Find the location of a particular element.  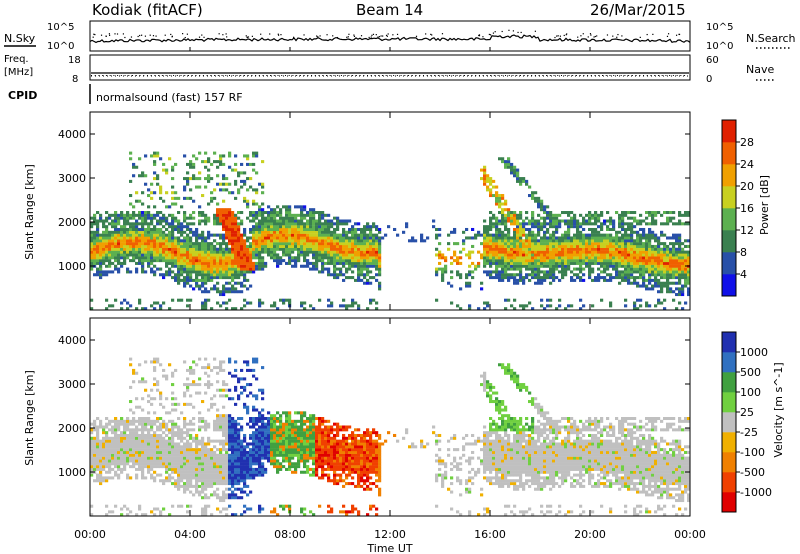

beam-title: Beam 14 is located at coordinates (389, 10).